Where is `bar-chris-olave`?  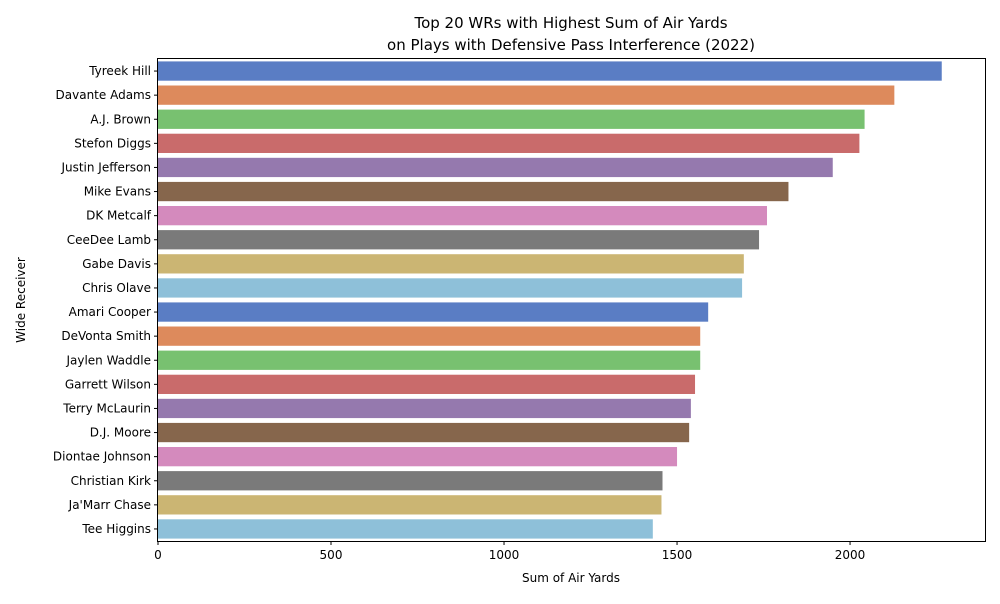
bar-chris-olave is located at coordinates (450, 288).